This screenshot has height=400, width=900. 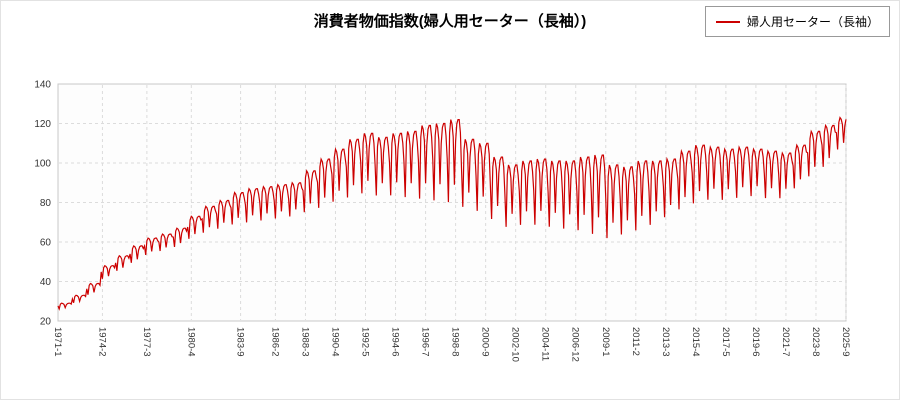 What do you see at coordinates (101, 342) in the screenshot?
I see `x-tick-label: 1974-2` at bounding box center [101, 342].